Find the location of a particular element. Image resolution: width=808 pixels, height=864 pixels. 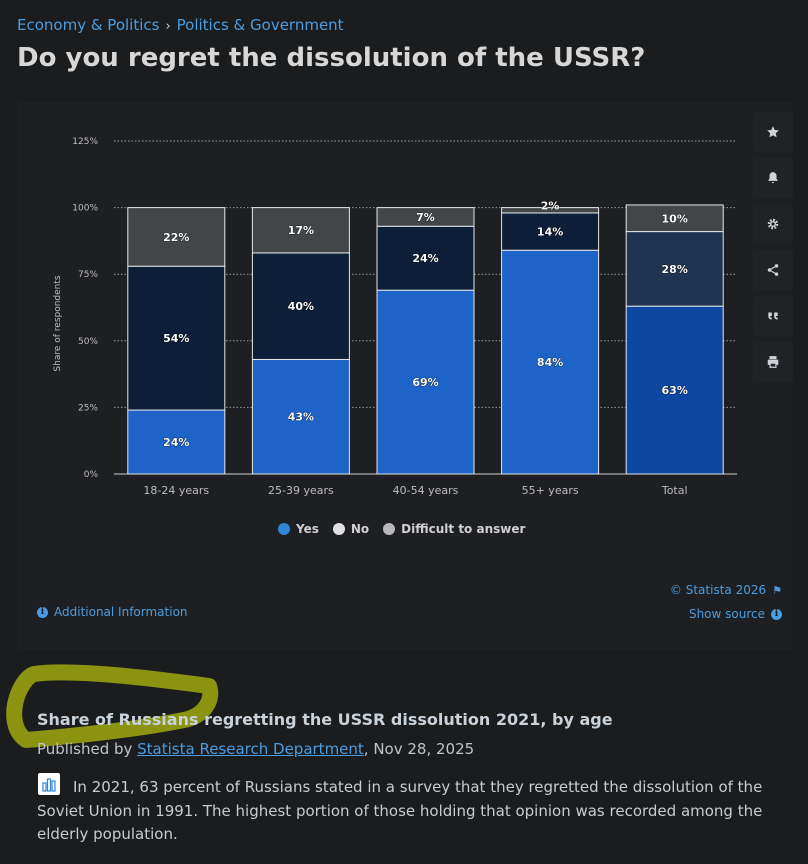

print-button is located at coordinates (773, 362).